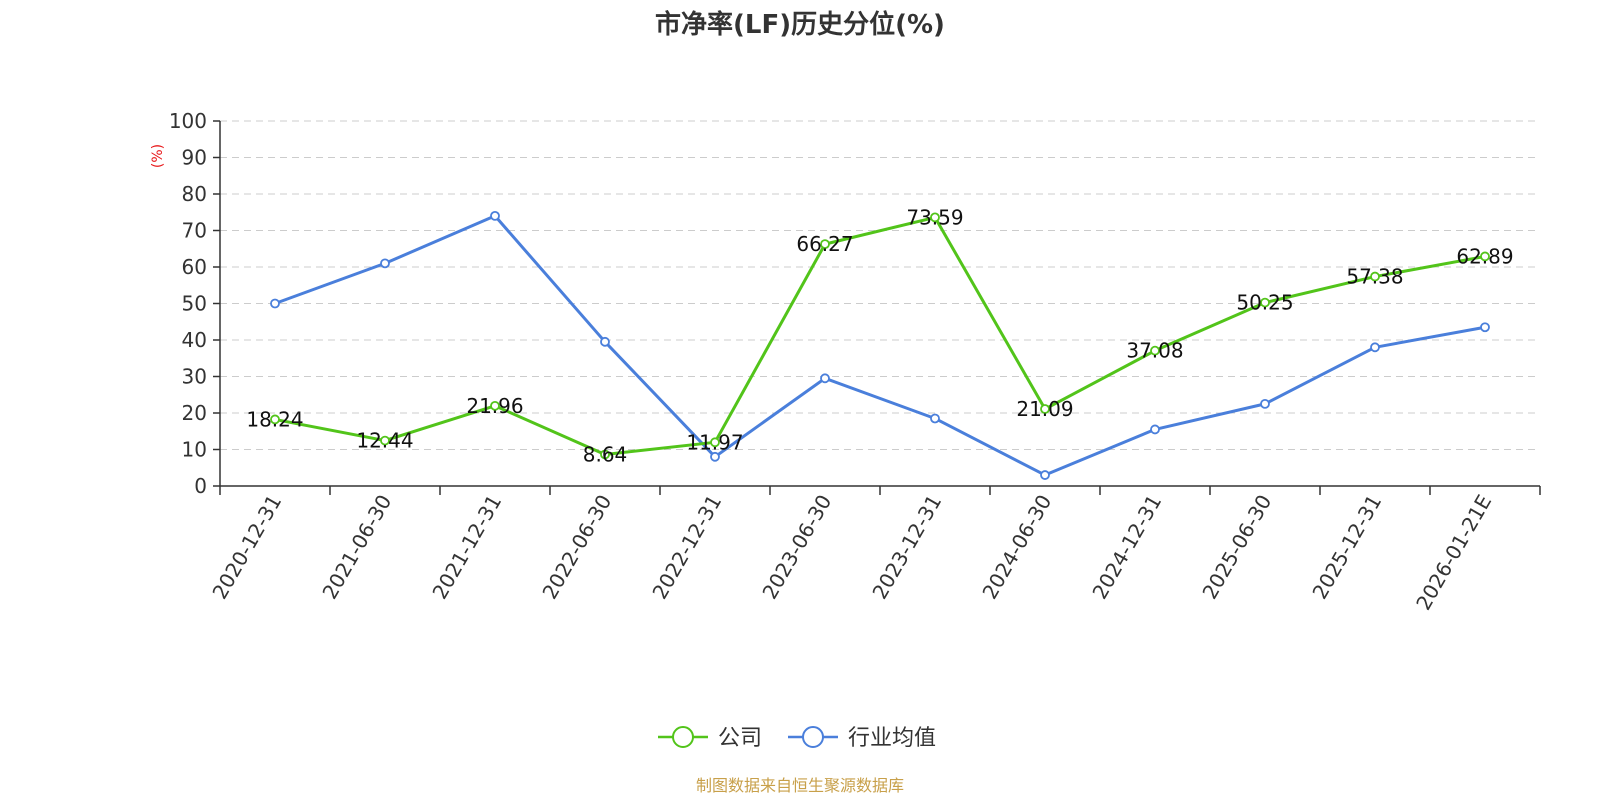 Image resolution: width=1600 pixels, height=800 pixels. What do you see at coordinates (194, 304) in the screenshot?
I see `y-tick-label: 50` at bounding box center [194, 304].